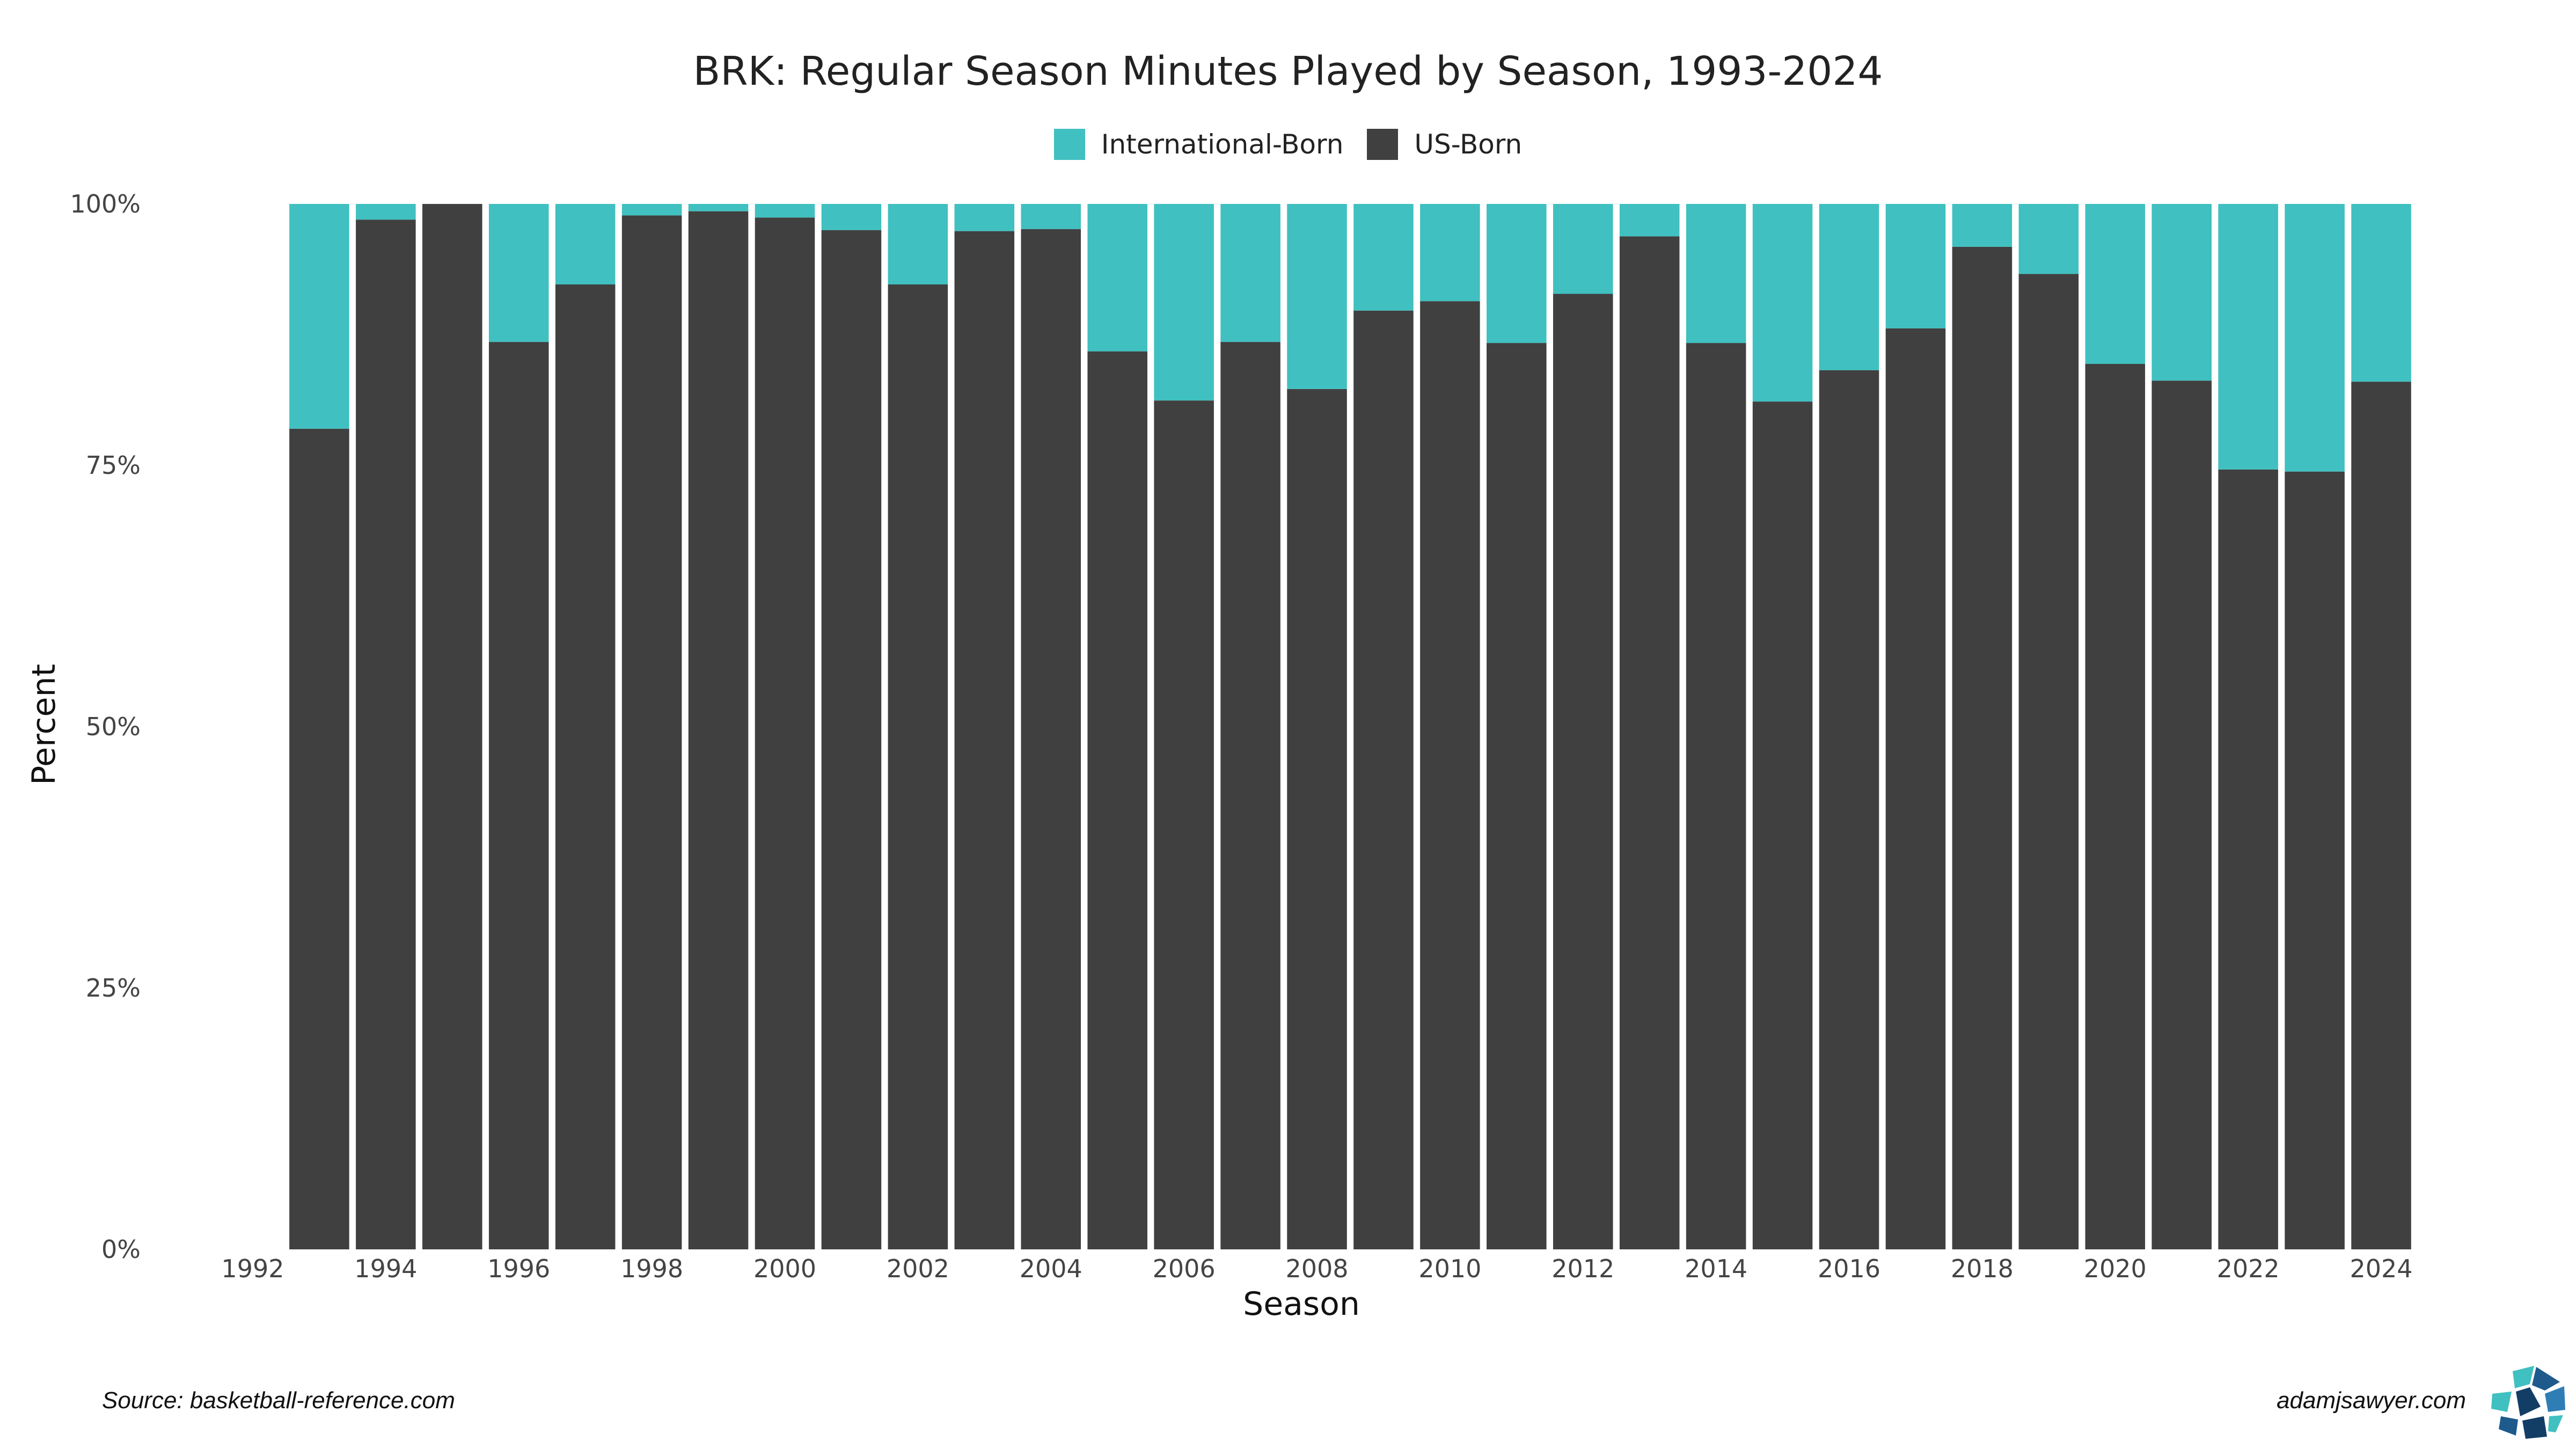 This screenshot has height=1449, width=2576. I want to click on bar-international-born-1996, so click(518, 273).